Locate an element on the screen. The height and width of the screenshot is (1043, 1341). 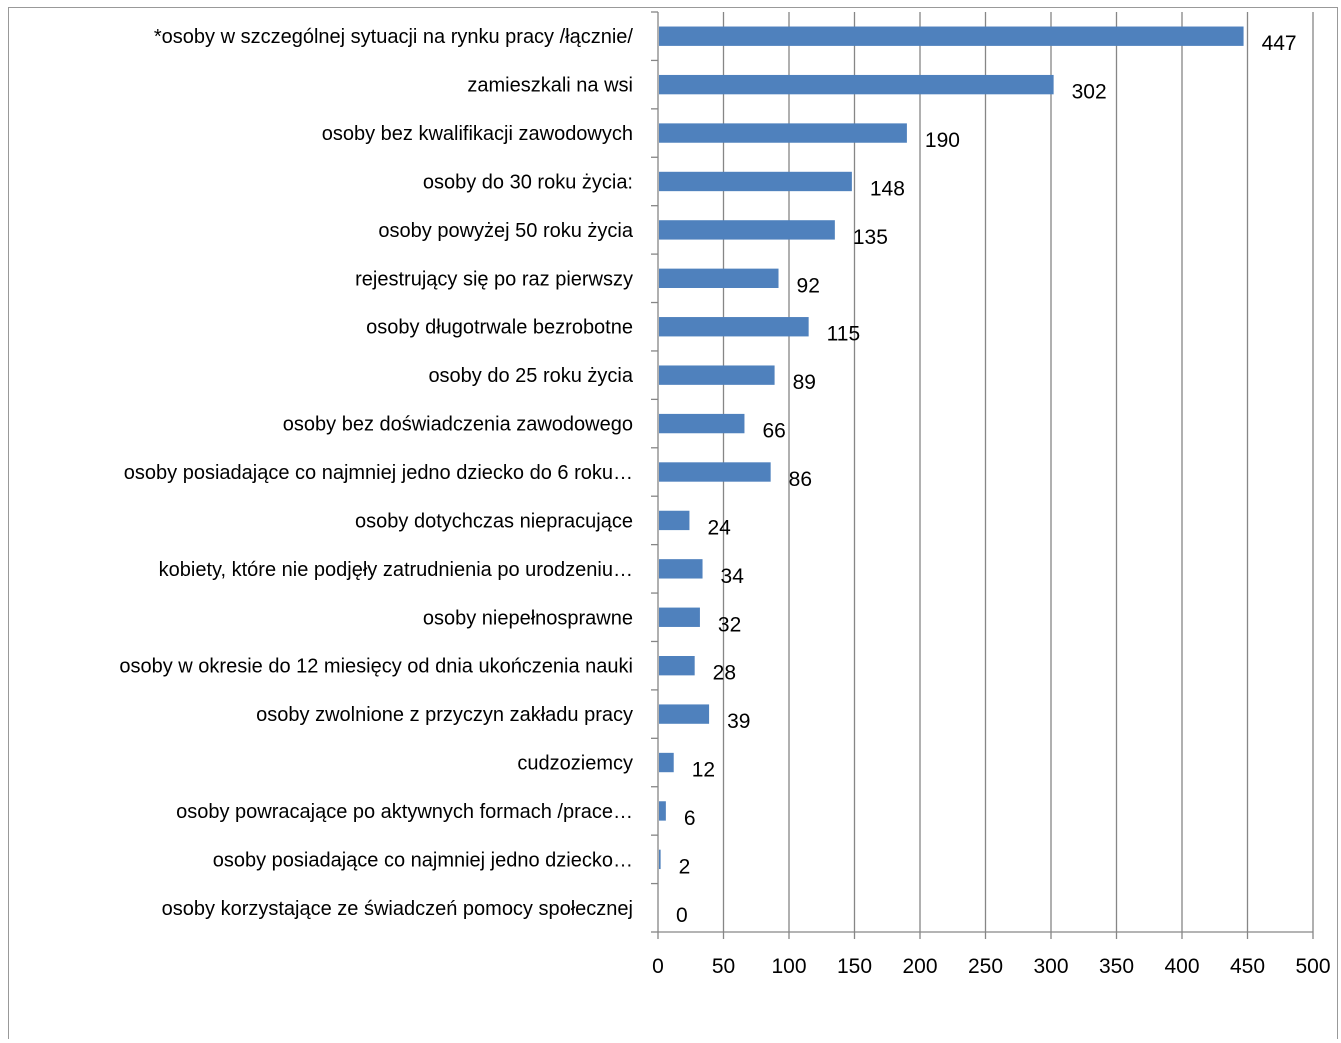
data-label: 12 is located at coordinates (703, 770).